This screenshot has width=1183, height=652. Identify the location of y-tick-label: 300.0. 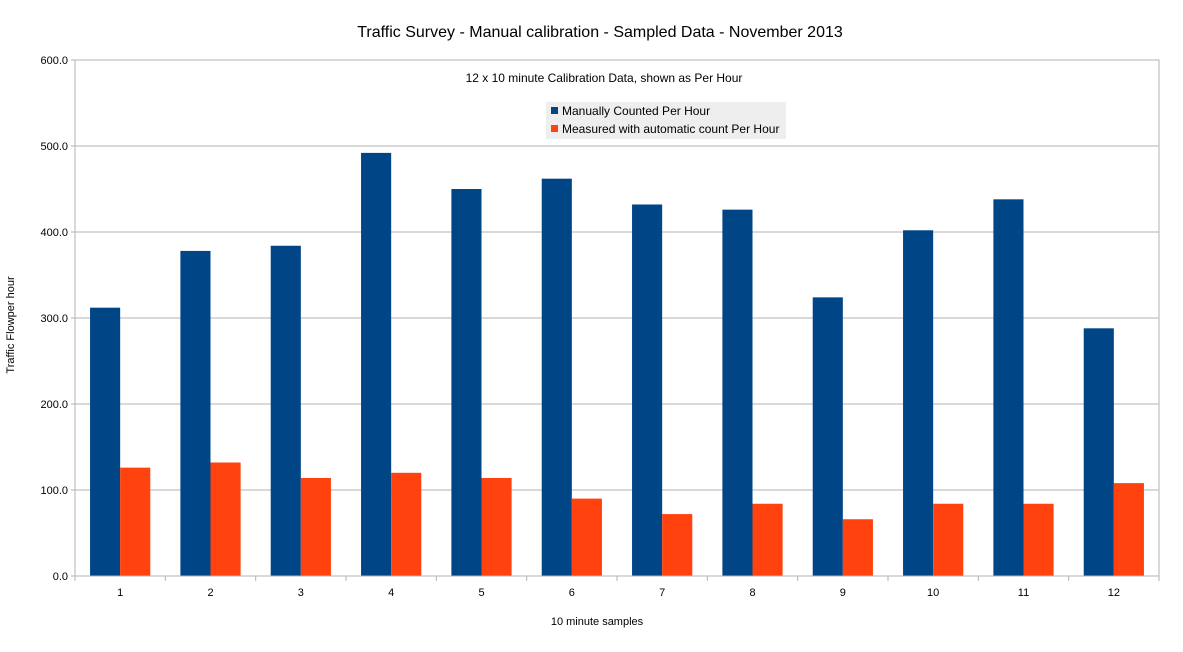
(54, 319).